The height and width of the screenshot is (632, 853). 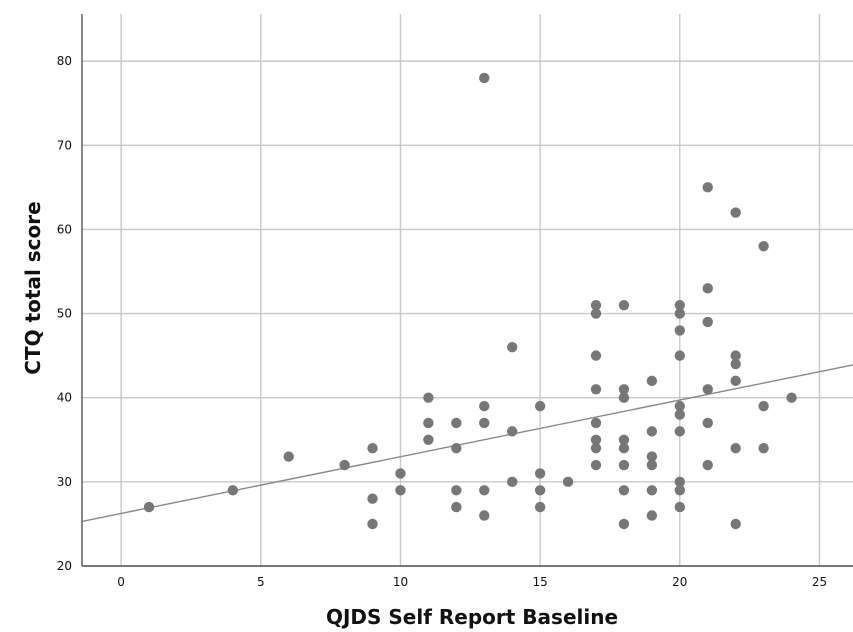 I want to click on y-tick-label: 80, so click(x=64, y=61).